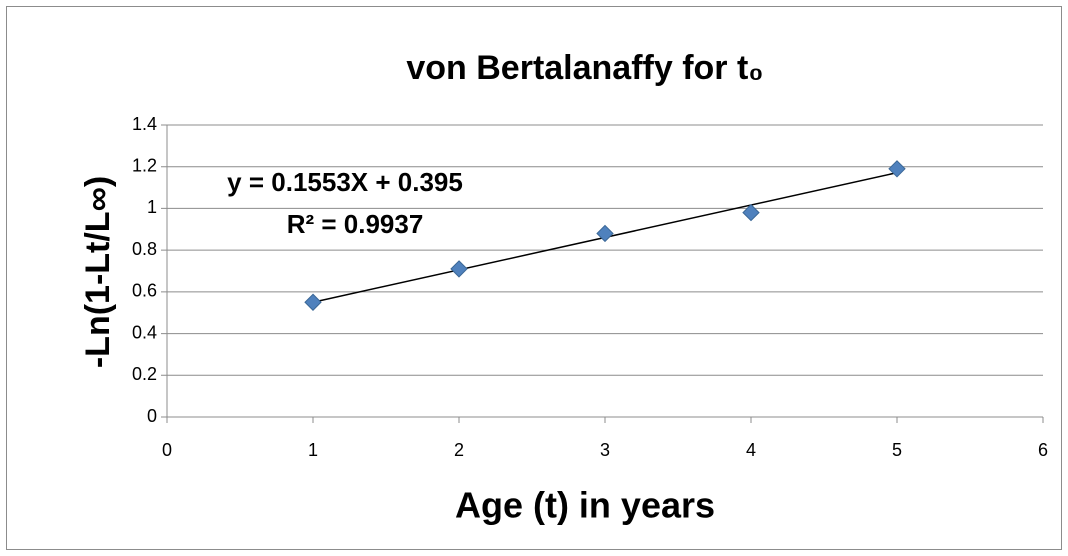  Describe the element at coordinates (355, 224) in the screenshot. I see `r-squared: R² = 0.9937` at that location.